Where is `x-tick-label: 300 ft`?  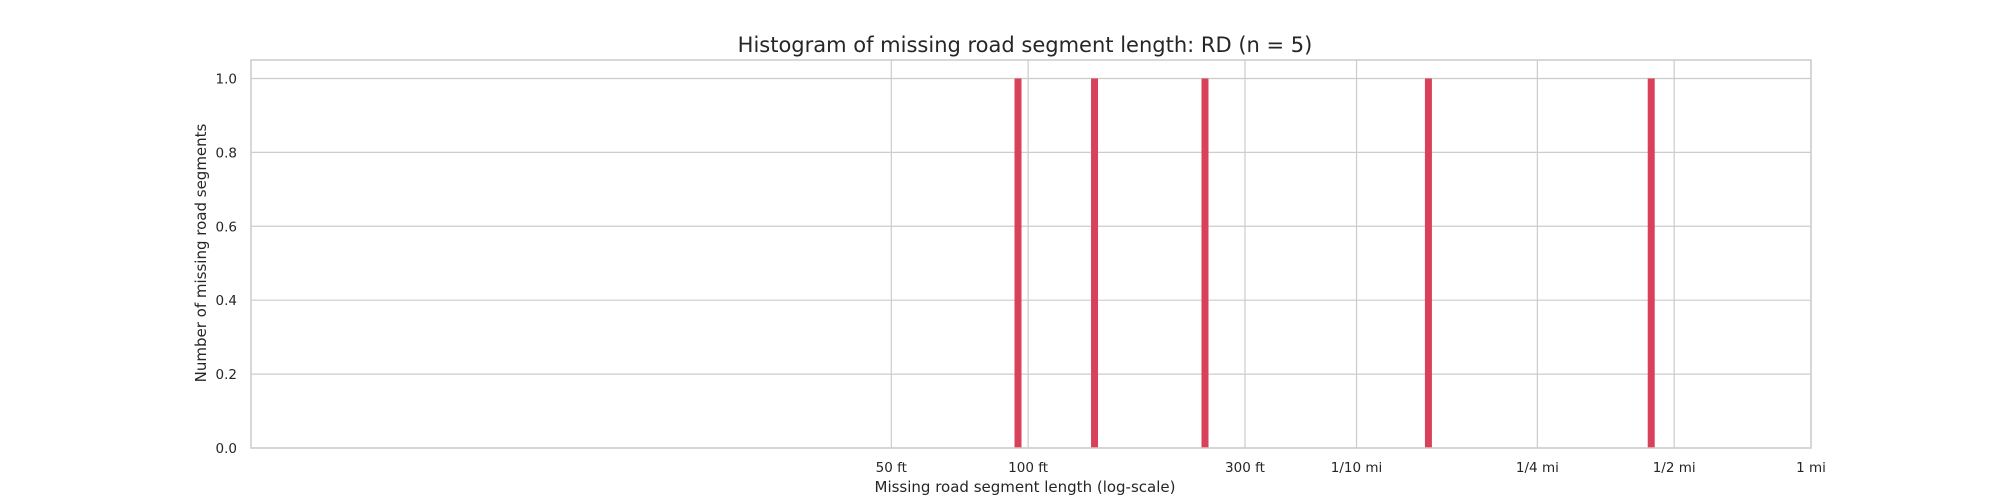 x-tick-label: 300 ft is located at coordinates (1245, 468).